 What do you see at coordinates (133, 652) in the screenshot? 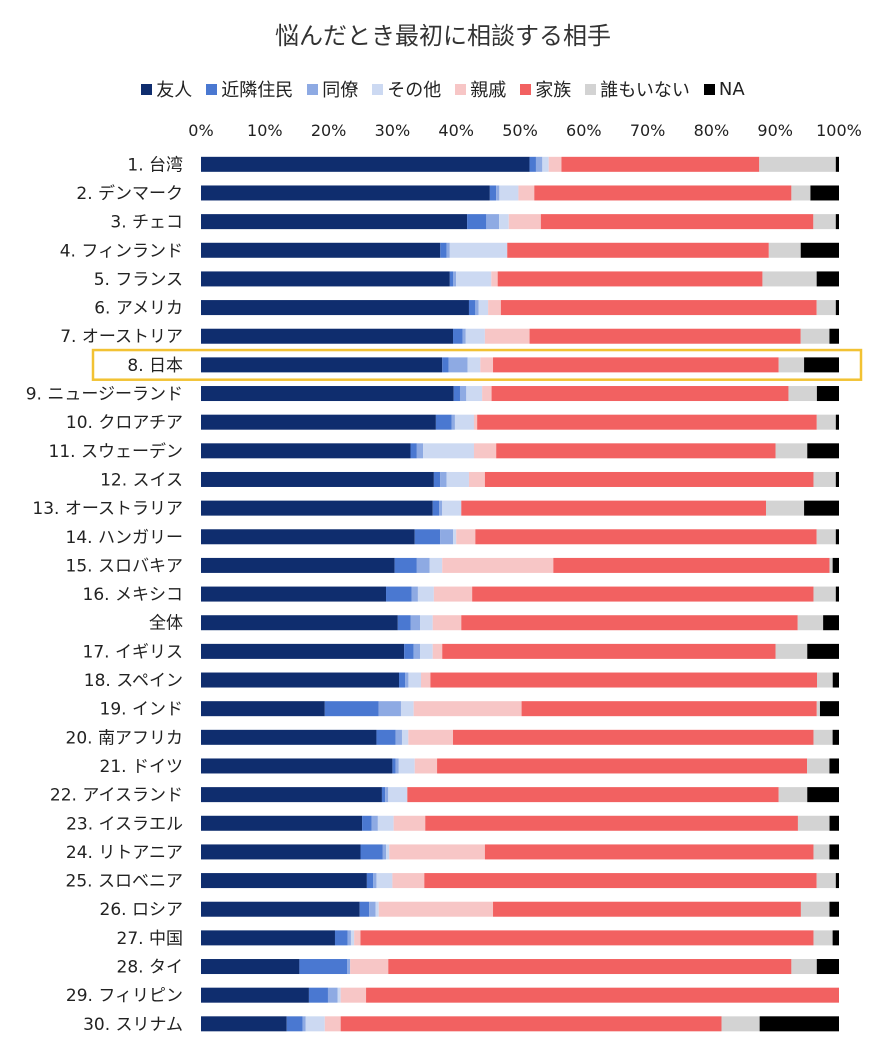
I see `category-label: 17. イギリス` at bounding box center [133, 652].